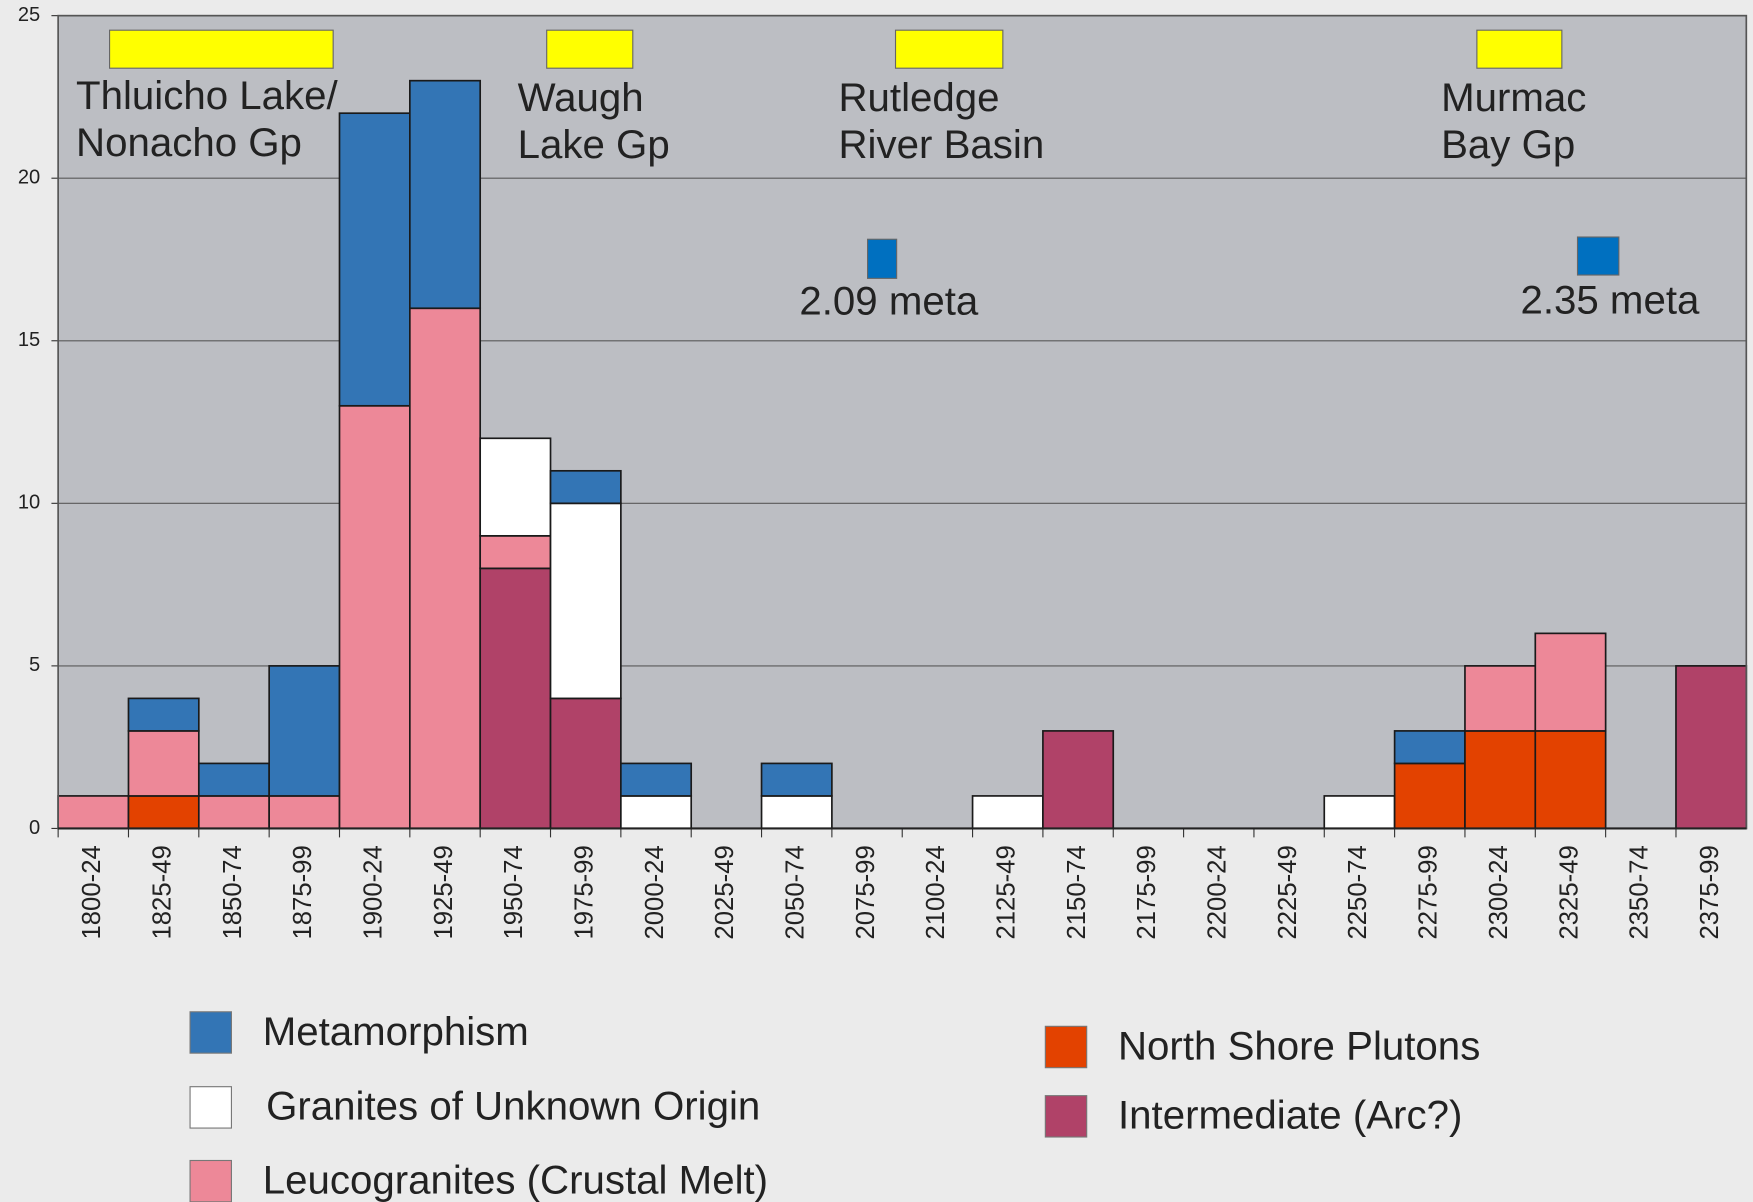 The height and width of the screenshot is (1202, 1753). What do you see at coordinates (1358, 892) in the screenshot?
I see `x-tick-label: 2250-74` at bounding box center [1358, 892].